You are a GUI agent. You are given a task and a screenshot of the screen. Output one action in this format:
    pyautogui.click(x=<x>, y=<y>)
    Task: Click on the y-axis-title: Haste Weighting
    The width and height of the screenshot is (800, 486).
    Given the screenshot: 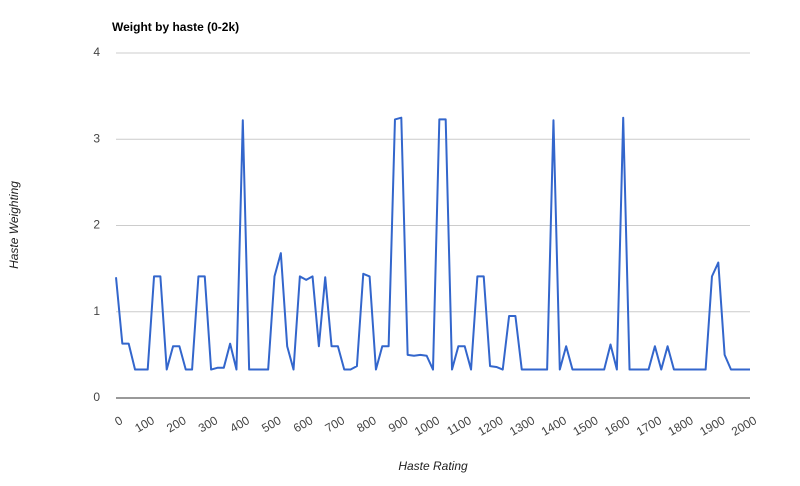 What is the action you would take?
    pyautogui.click(x=14, y=225)
    